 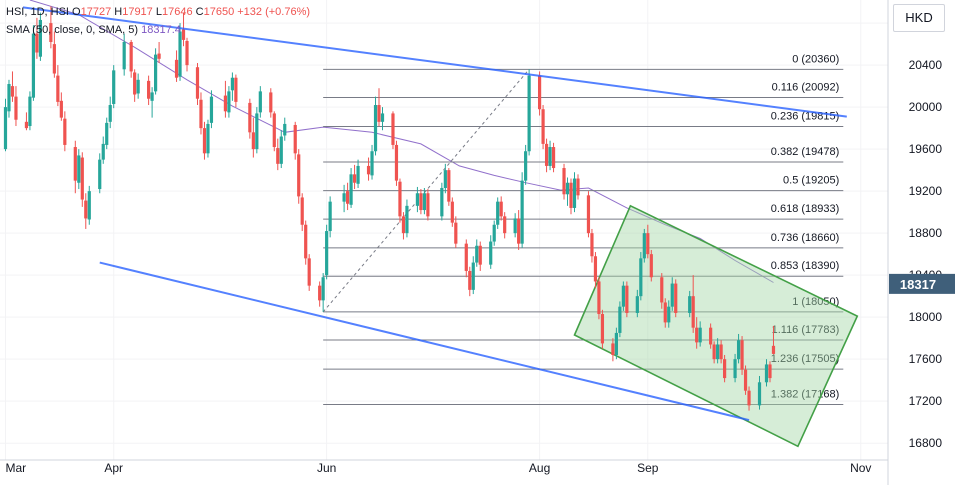 I want to click on symbol-label: HSI, 1D, HSI, so click(x=37, y=12).